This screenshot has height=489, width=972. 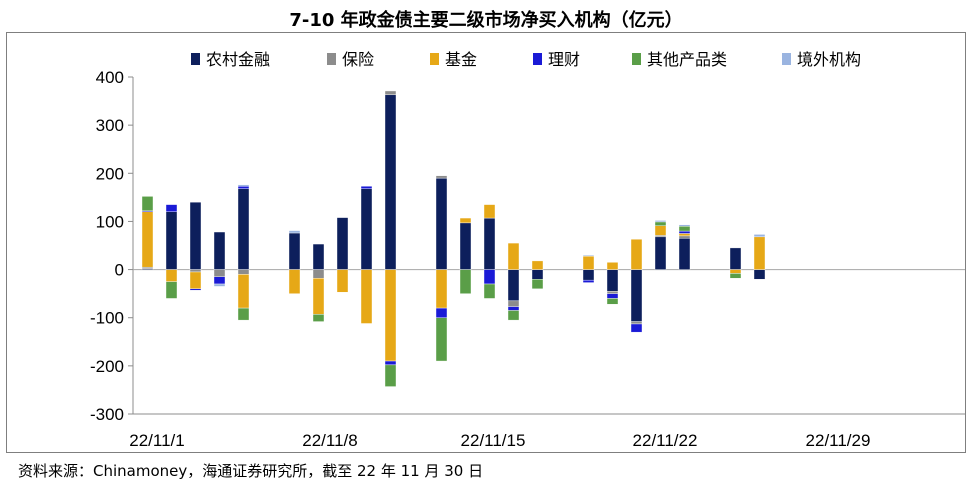 I want to click on x-tick-label: 22/11/15, so click(x=493, y=440).